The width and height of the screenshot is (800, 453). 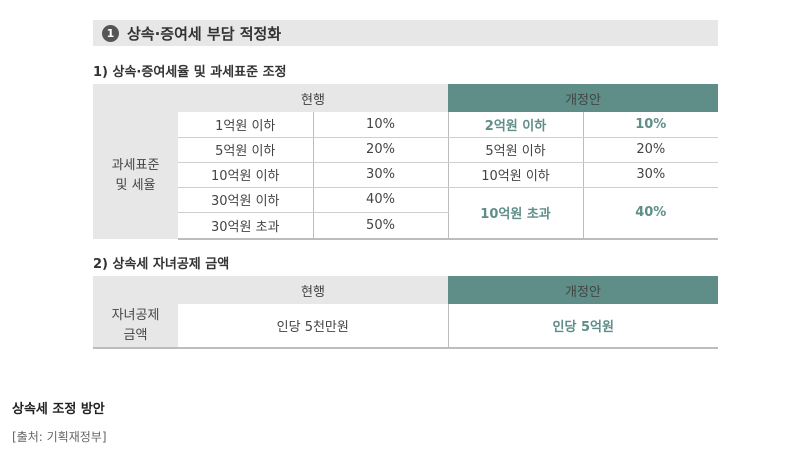 What do you see at coordinates (405, 33) in the screenshot?
I see `section-header: 1 상속·증여세 부담 적정화` at bounding box center [405, 33].